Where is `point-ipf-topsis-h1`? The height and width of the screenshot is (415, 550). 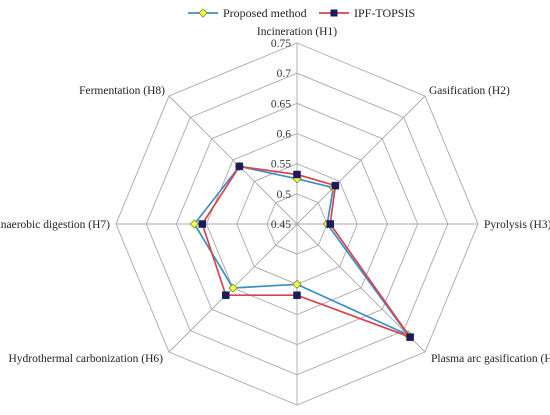 point-ipf-topsis-h1 is located at coordinates (297, 174).